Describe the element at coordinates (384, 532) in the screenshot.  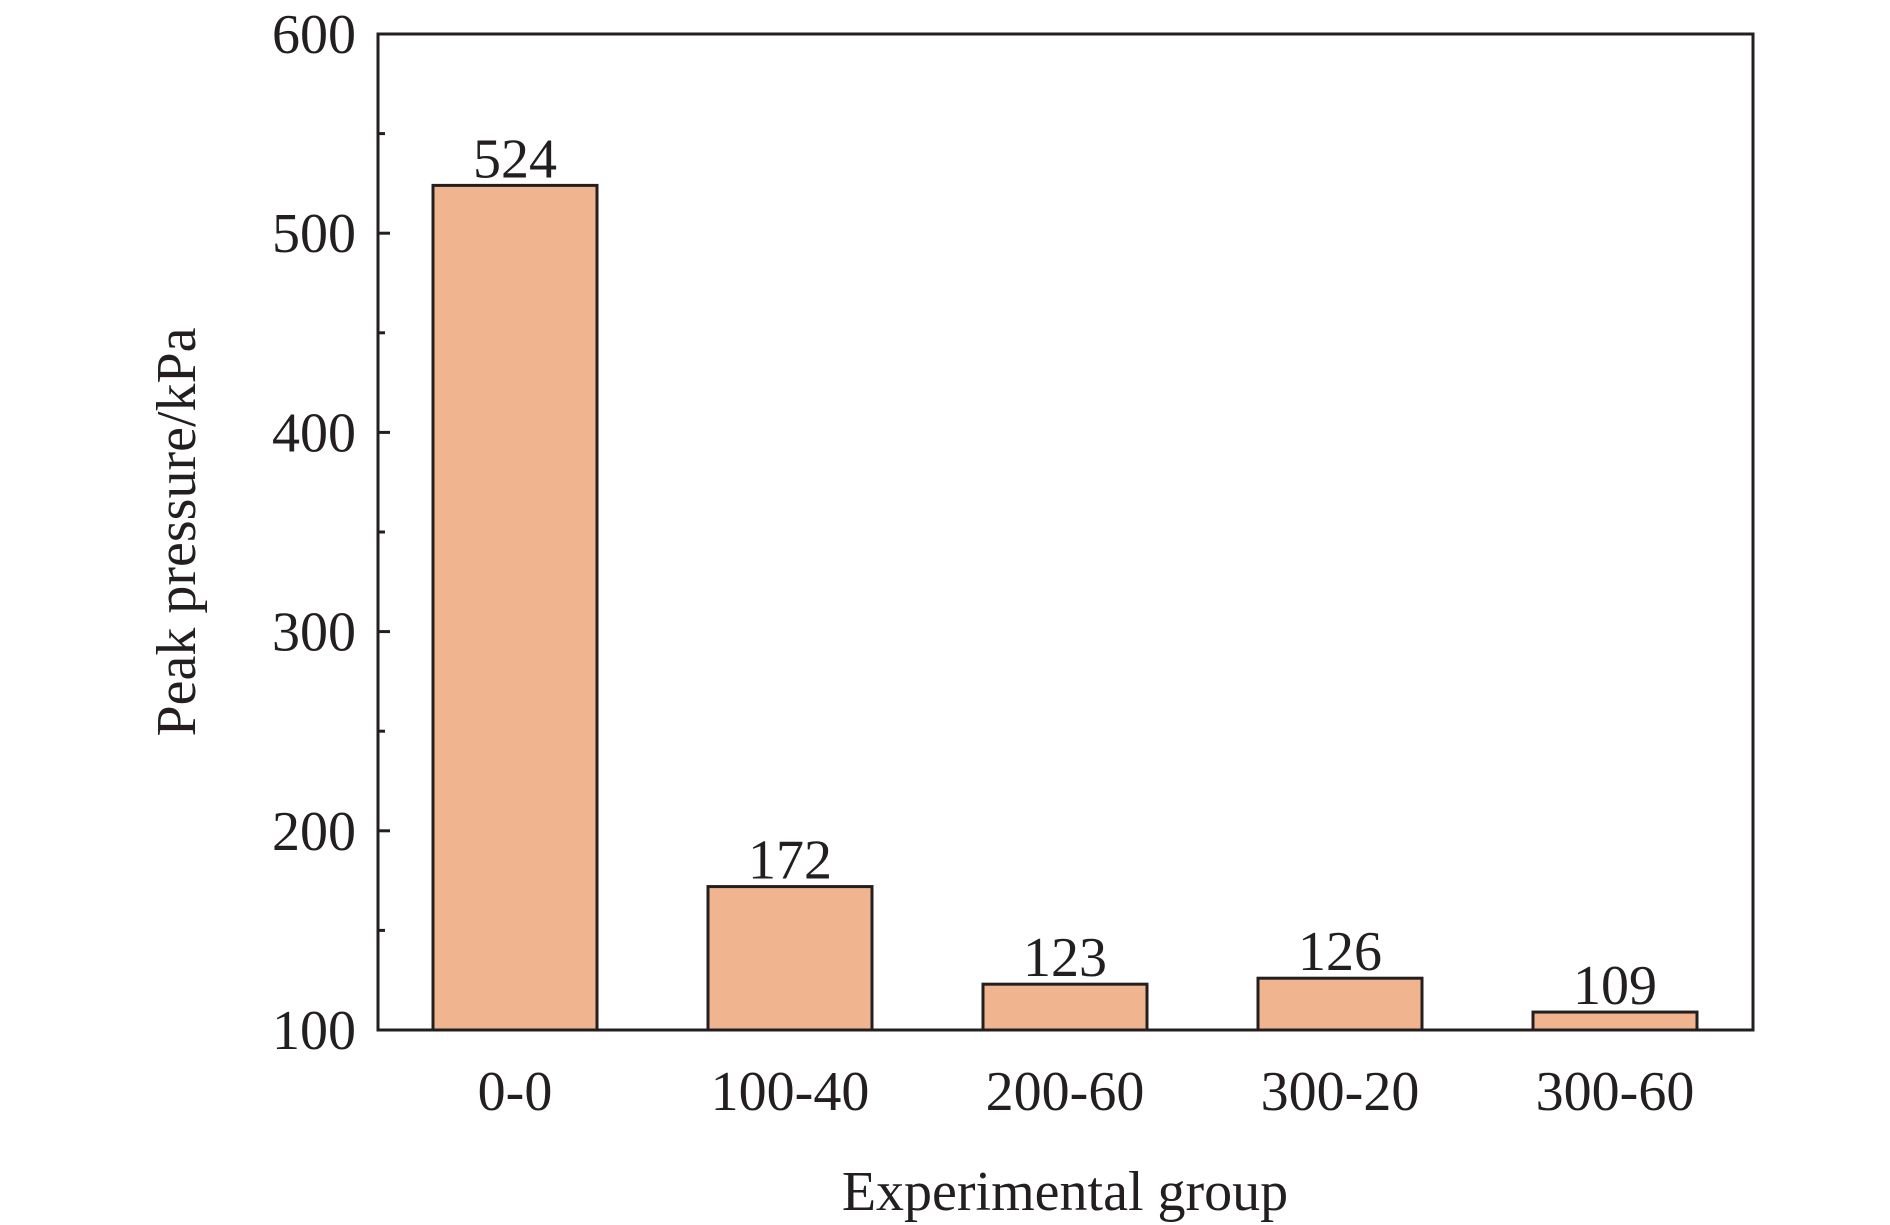
I see `ticks-layer` at that location.